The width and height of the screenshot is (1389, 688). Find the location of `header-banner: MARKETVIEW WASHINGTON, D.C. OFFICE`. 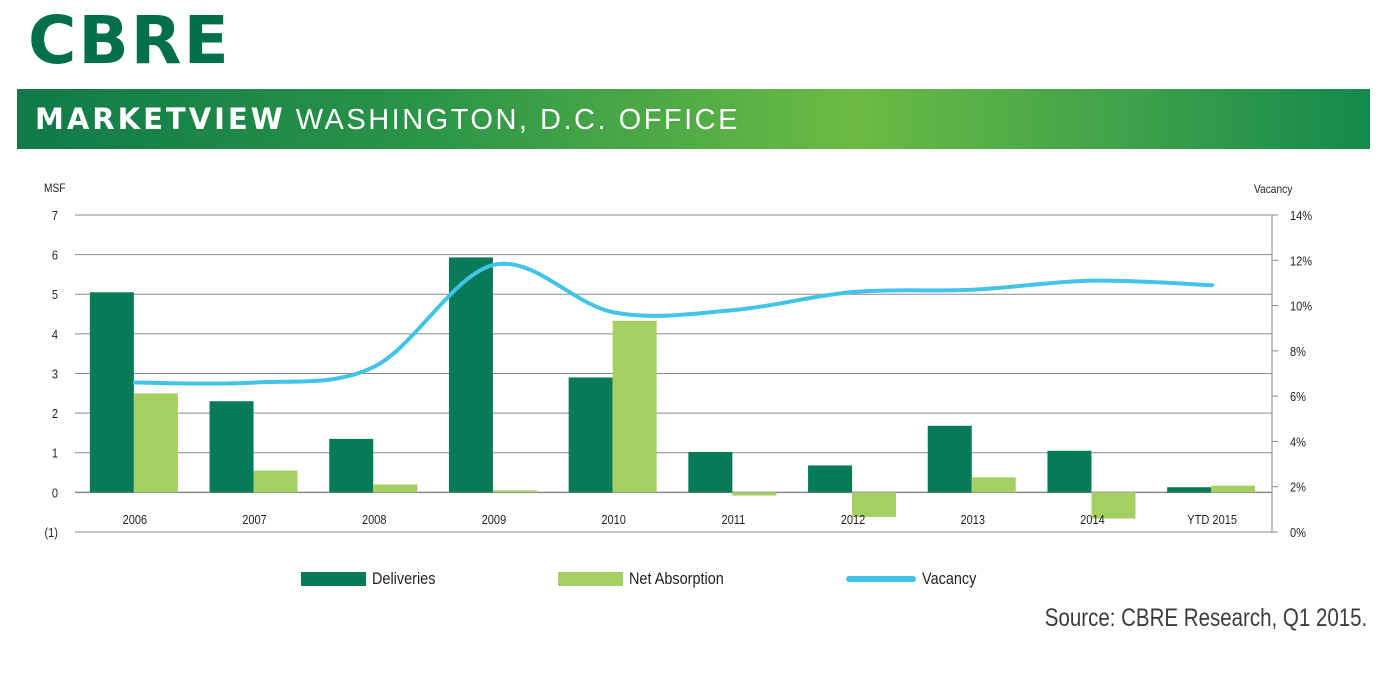

header-banner: MARKETVIEW WASHINGTON, D.C. OFFICE is located at coordinates (693, 119).